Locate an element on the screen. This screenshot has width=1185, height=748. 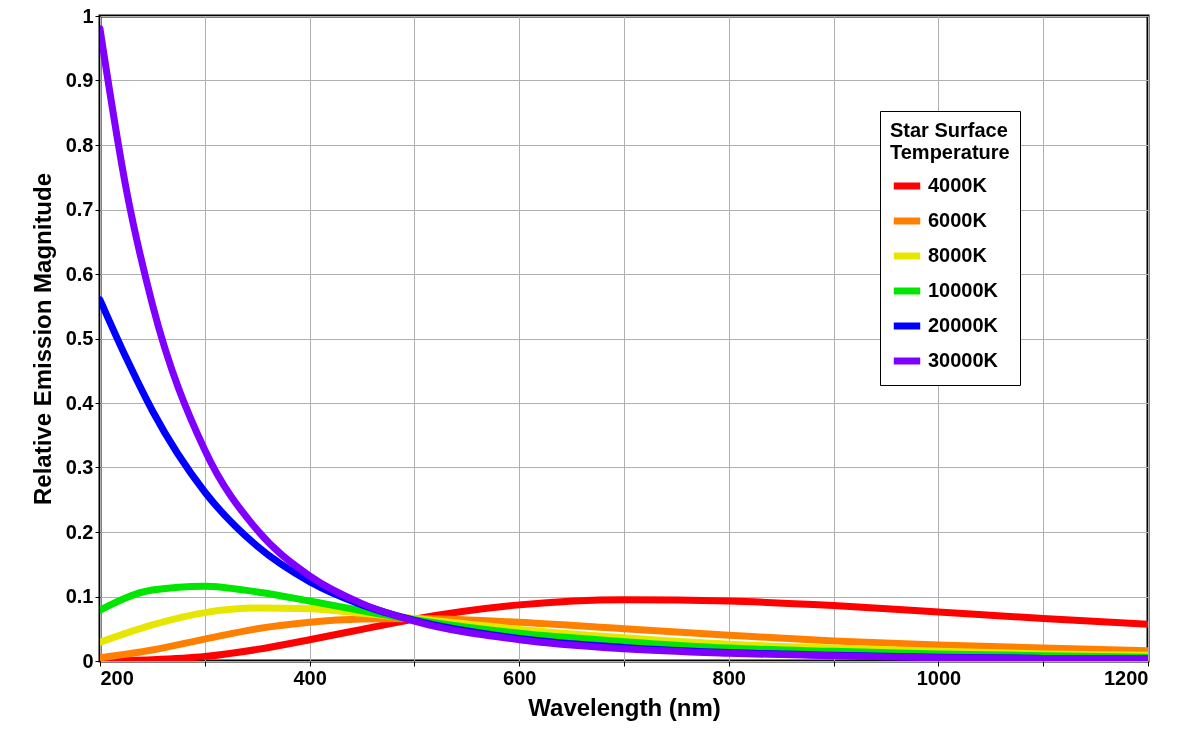
y-tick-label: 0.9 is located at coordinates (79, 80).